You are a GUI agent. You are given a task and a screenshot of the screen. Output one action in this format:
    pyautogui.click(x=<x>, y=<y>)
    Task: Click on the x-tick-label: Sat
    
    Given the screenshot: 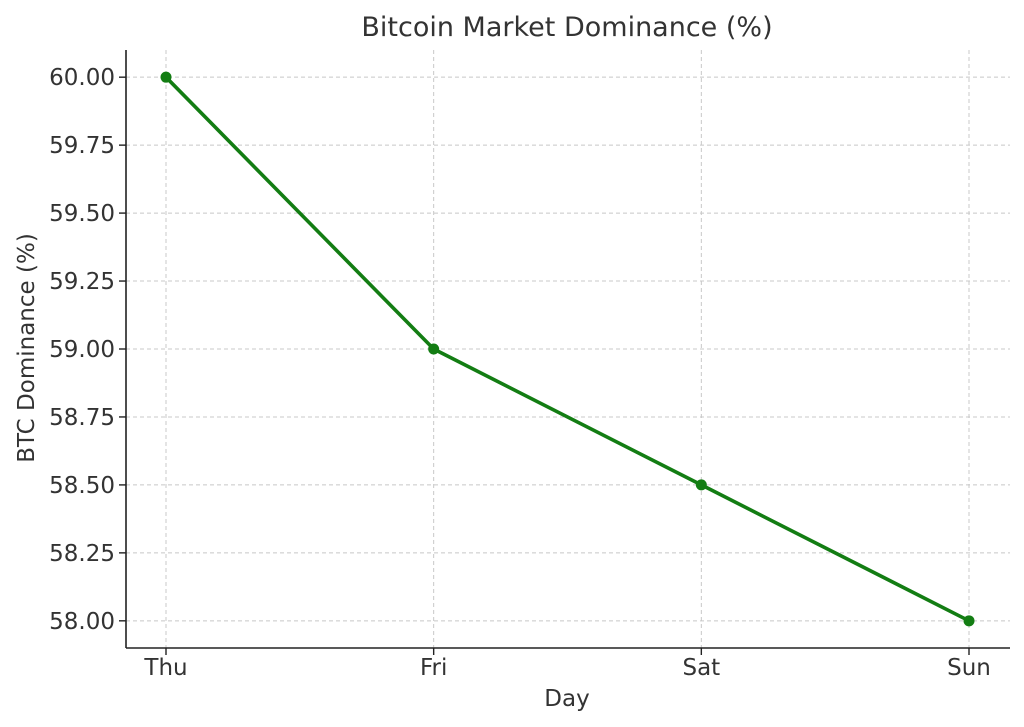 What is the action you would take?
    pyautogui.click(x=701, y=668)
    